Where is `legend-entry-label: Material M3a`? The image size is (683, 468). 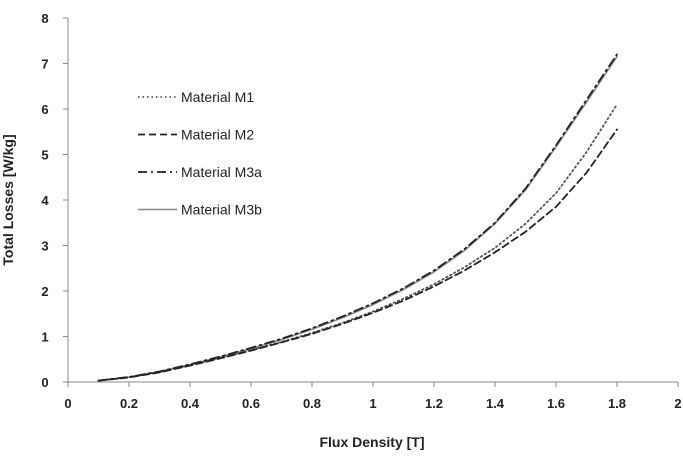
legend-entry-label: Material M3a is located at coordinates (221, 172).